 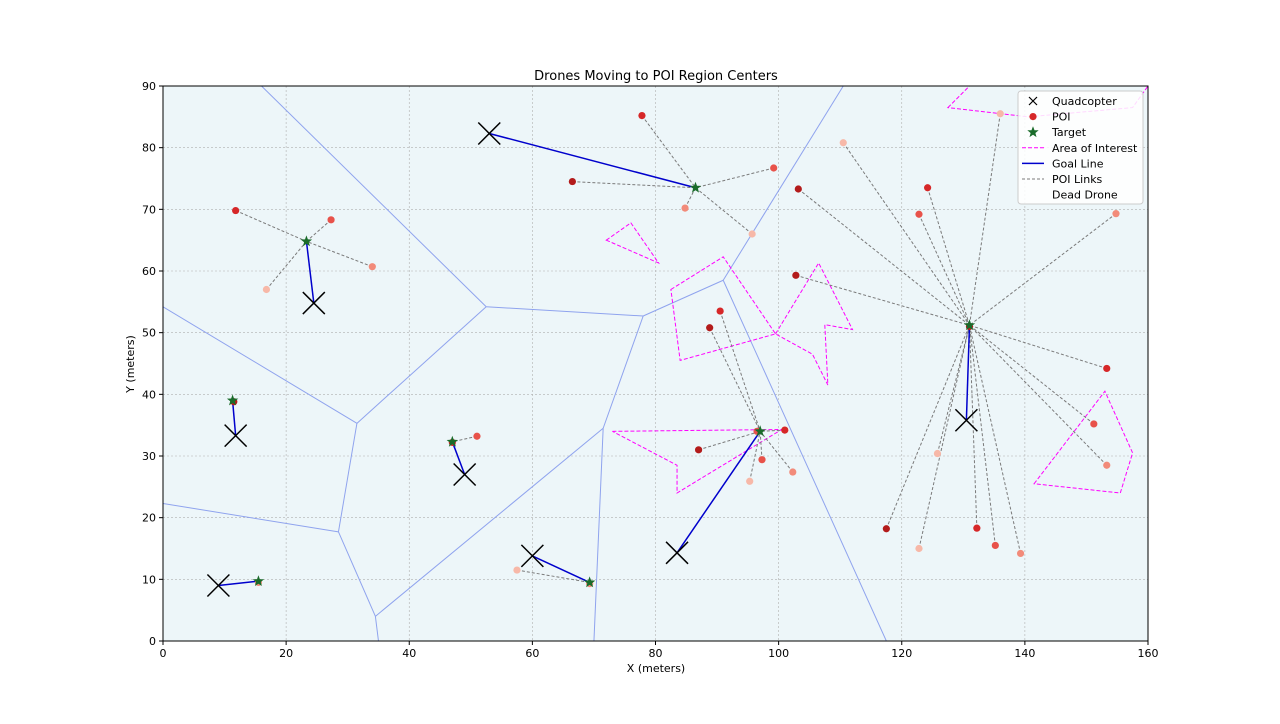 I want to click on y-tick-label: 20, so click(x=149, y=518).